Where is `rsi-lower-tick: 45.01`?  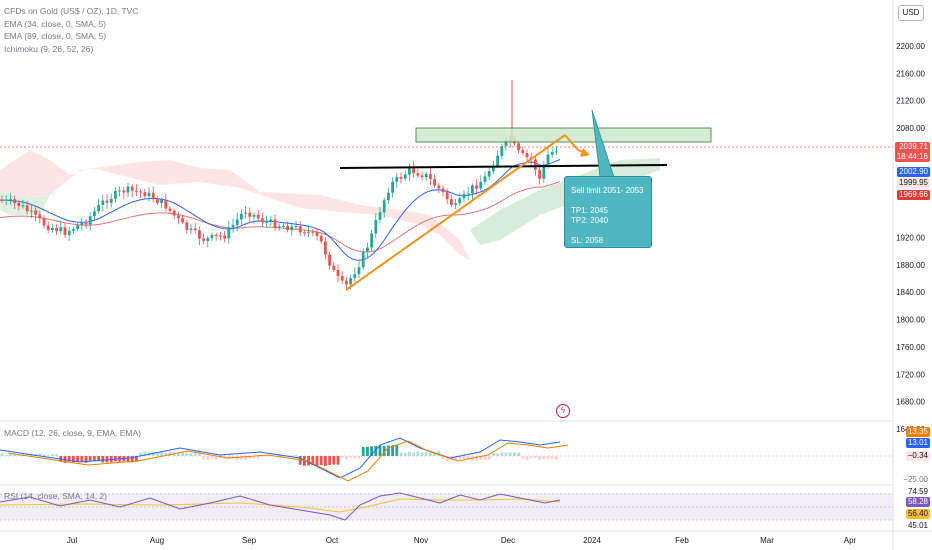
rsi-lower-tick: 45.01 is located at coordinates (917, 525).